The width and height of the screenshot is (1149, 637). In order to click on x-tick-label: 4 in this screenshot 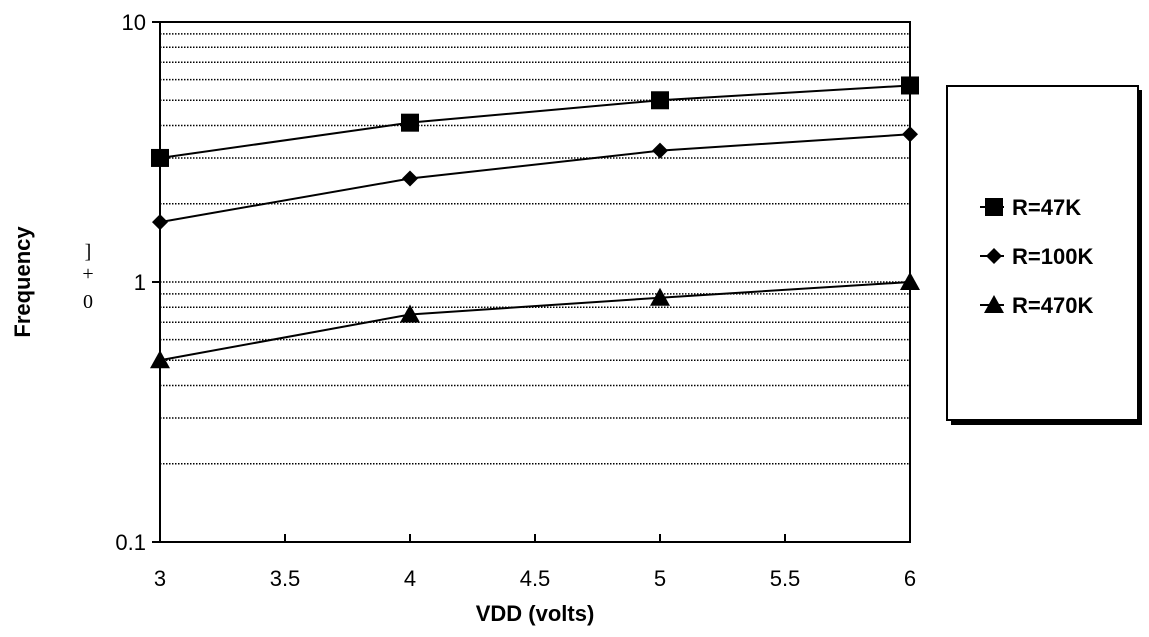, I will do `click(410, 578)`.